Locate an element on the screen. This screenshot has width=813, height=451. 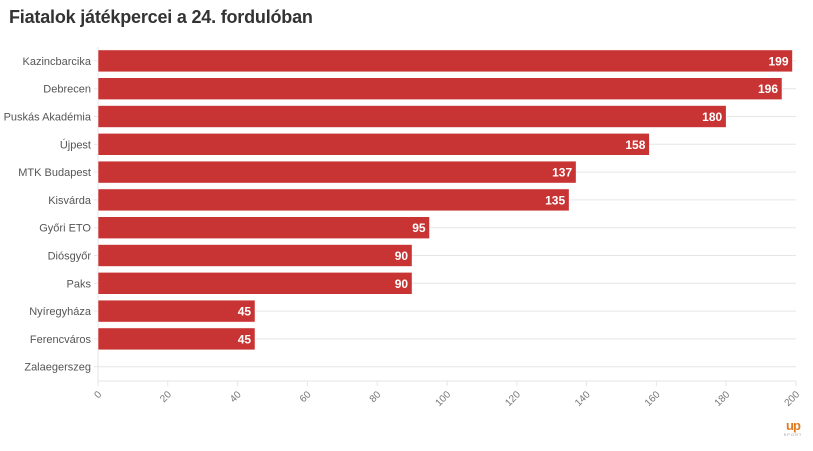
value-label: 137 is located at coordinates (562, 173).